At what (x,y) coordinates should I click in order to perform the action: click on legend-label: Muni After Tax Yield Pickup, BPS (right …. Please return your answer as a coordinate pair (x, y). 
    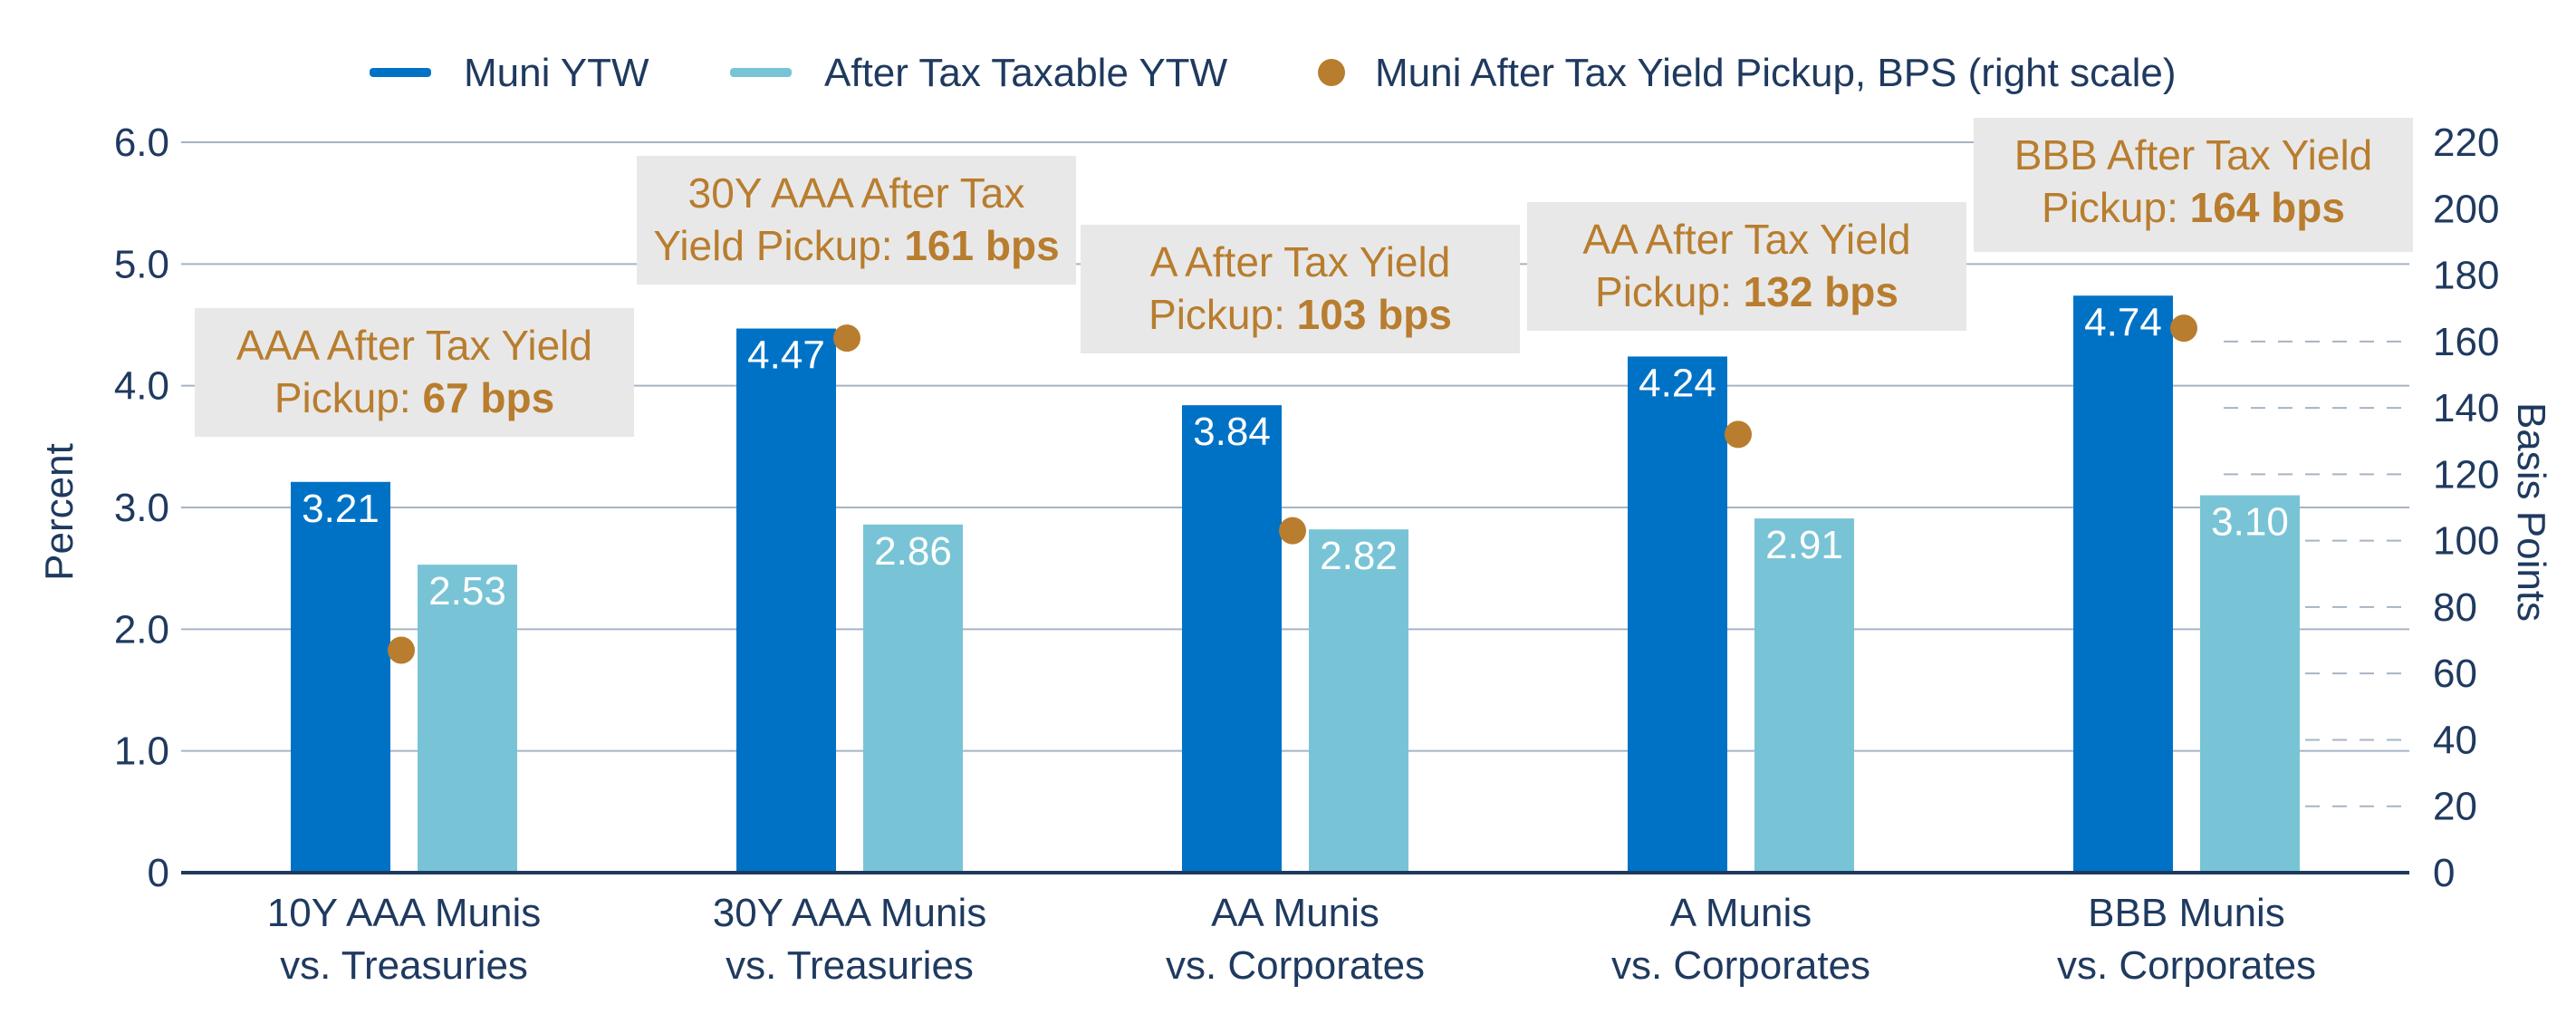
    Looking at the image, I should click on (1775, 73).